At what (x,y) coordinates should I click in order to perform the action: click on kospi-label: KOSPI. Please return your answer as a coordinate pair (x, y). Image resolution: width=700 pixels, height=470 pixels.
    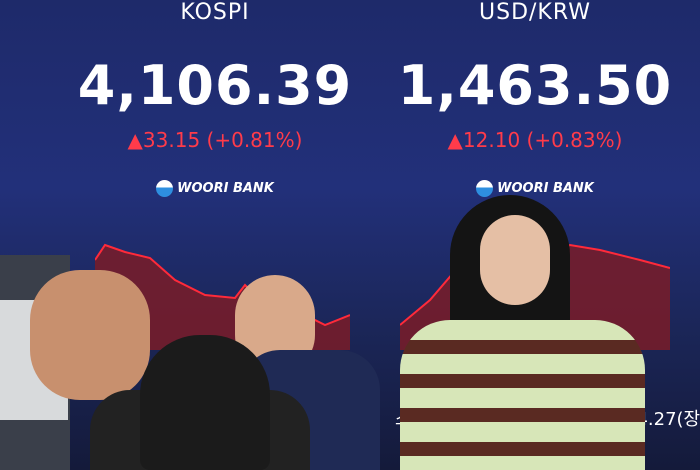
    Looking at the image, I should click on (215, 12).